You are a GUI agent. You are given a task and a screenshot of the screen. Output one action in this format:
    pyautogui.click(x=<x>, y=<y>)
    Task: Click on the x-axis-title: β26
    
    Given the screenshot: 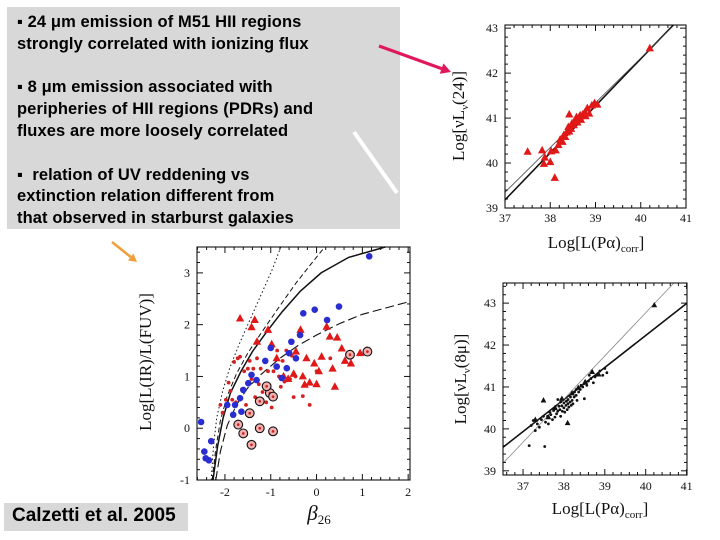 What is the action you would take?
    pyautogui.click(x=318, y=514)
    